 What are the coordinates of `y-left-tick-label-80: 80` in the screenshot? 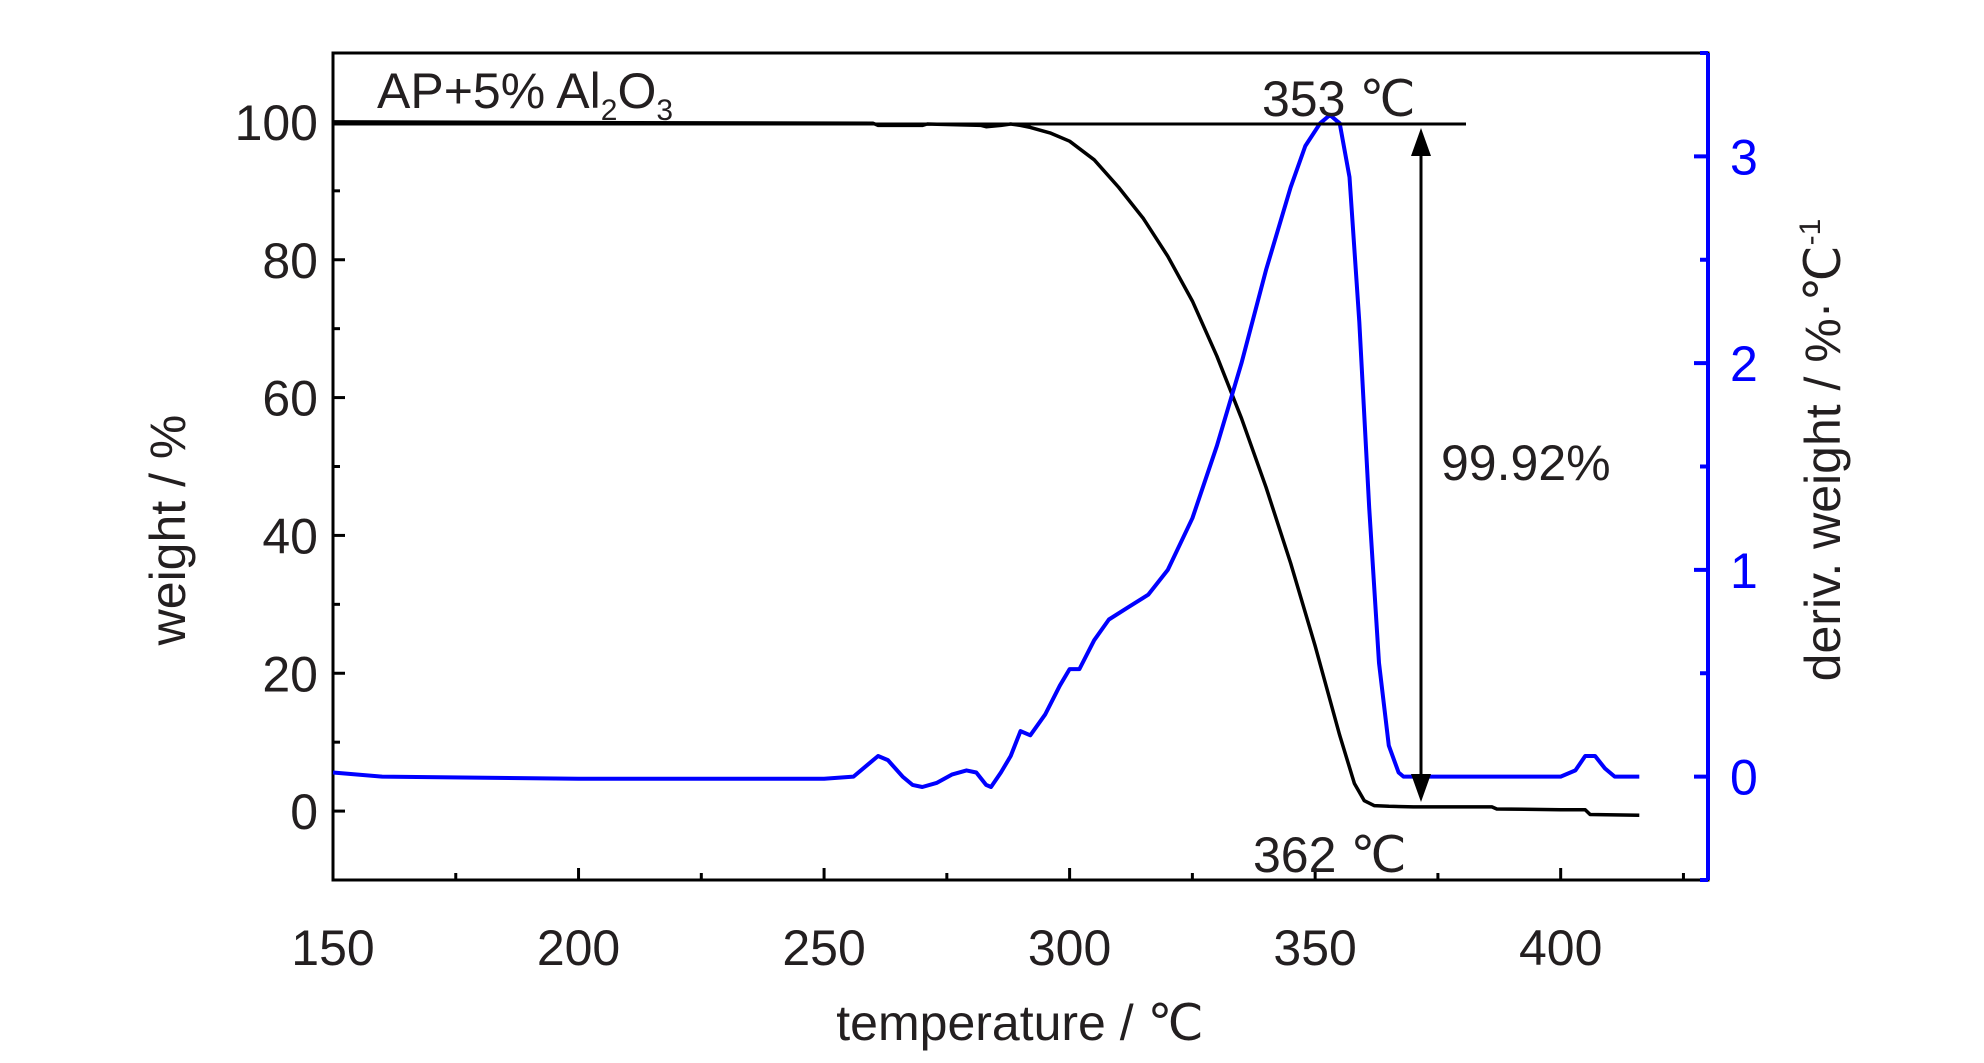 It's located at (290, 261).